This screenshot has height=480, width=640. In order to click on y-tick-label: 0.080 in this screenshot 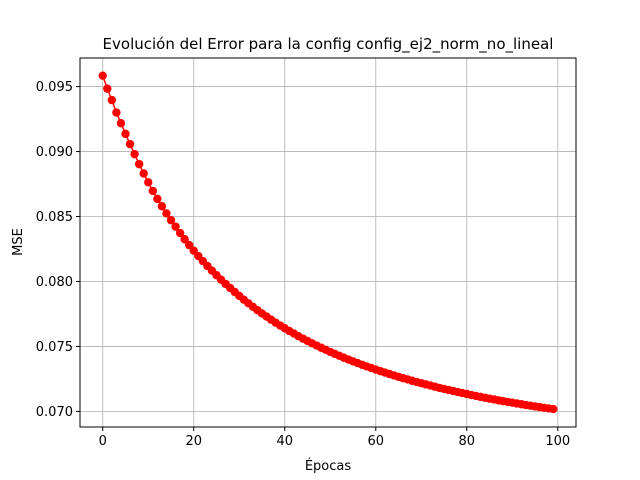, I will do `click(54, 282)`.